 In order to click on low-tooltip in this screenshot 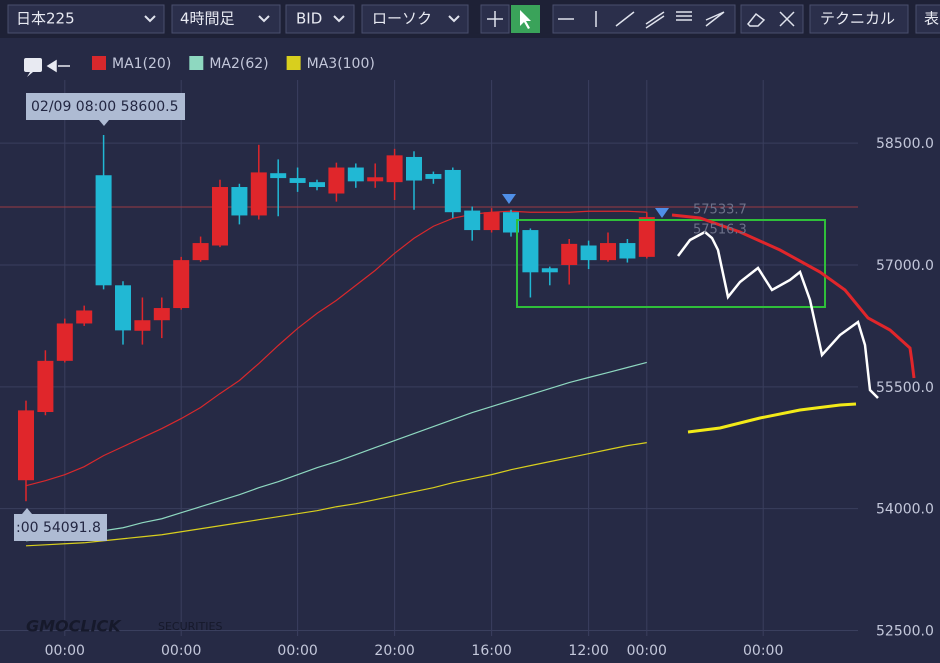, I will do `click(60, 527)`.